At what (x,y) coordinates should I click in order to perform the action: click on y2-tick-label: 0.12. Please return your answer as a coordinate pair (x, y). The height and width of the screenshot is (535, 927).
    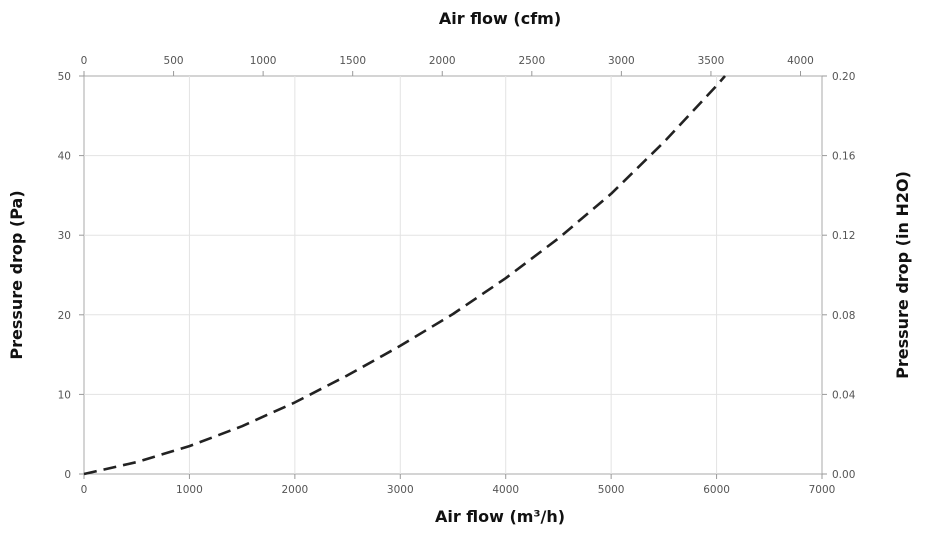
    Looking at the image, I should click on (843, 236).